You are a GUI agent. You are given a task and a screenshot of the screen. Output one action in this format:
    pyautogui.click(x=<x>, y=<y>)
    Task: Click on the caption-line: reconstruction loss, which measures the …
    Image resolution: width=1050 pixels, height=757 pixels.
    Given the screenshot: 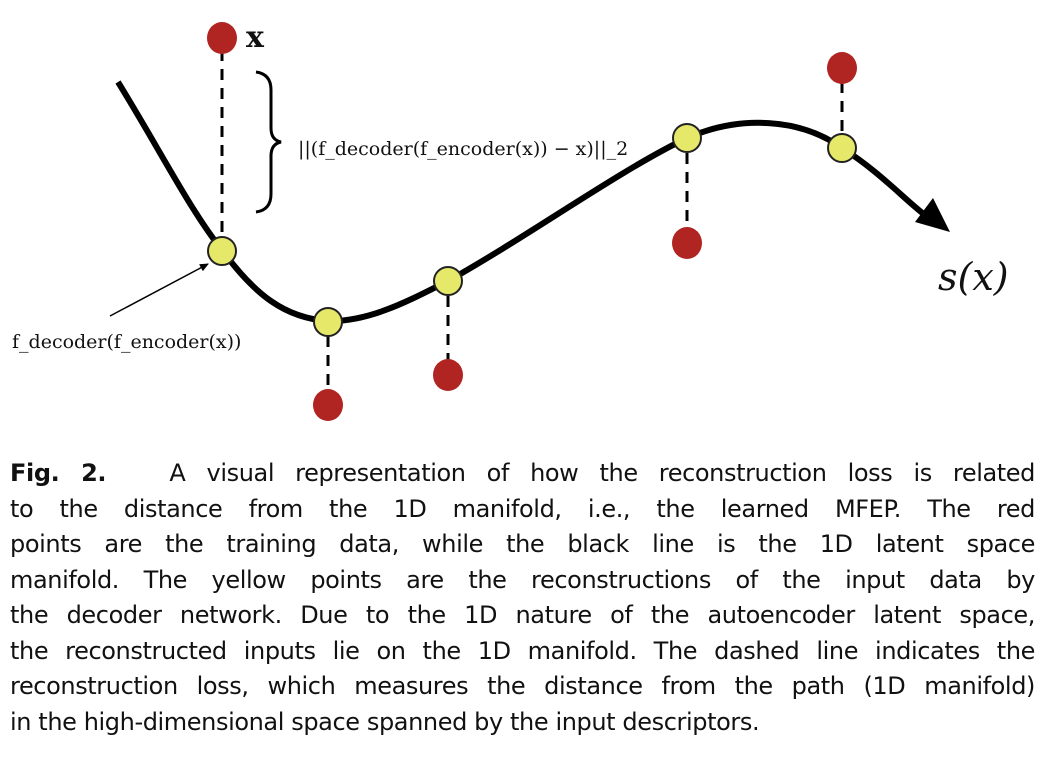 What is the action you would take?
    pyautogui.click(x=522, y=686)
    